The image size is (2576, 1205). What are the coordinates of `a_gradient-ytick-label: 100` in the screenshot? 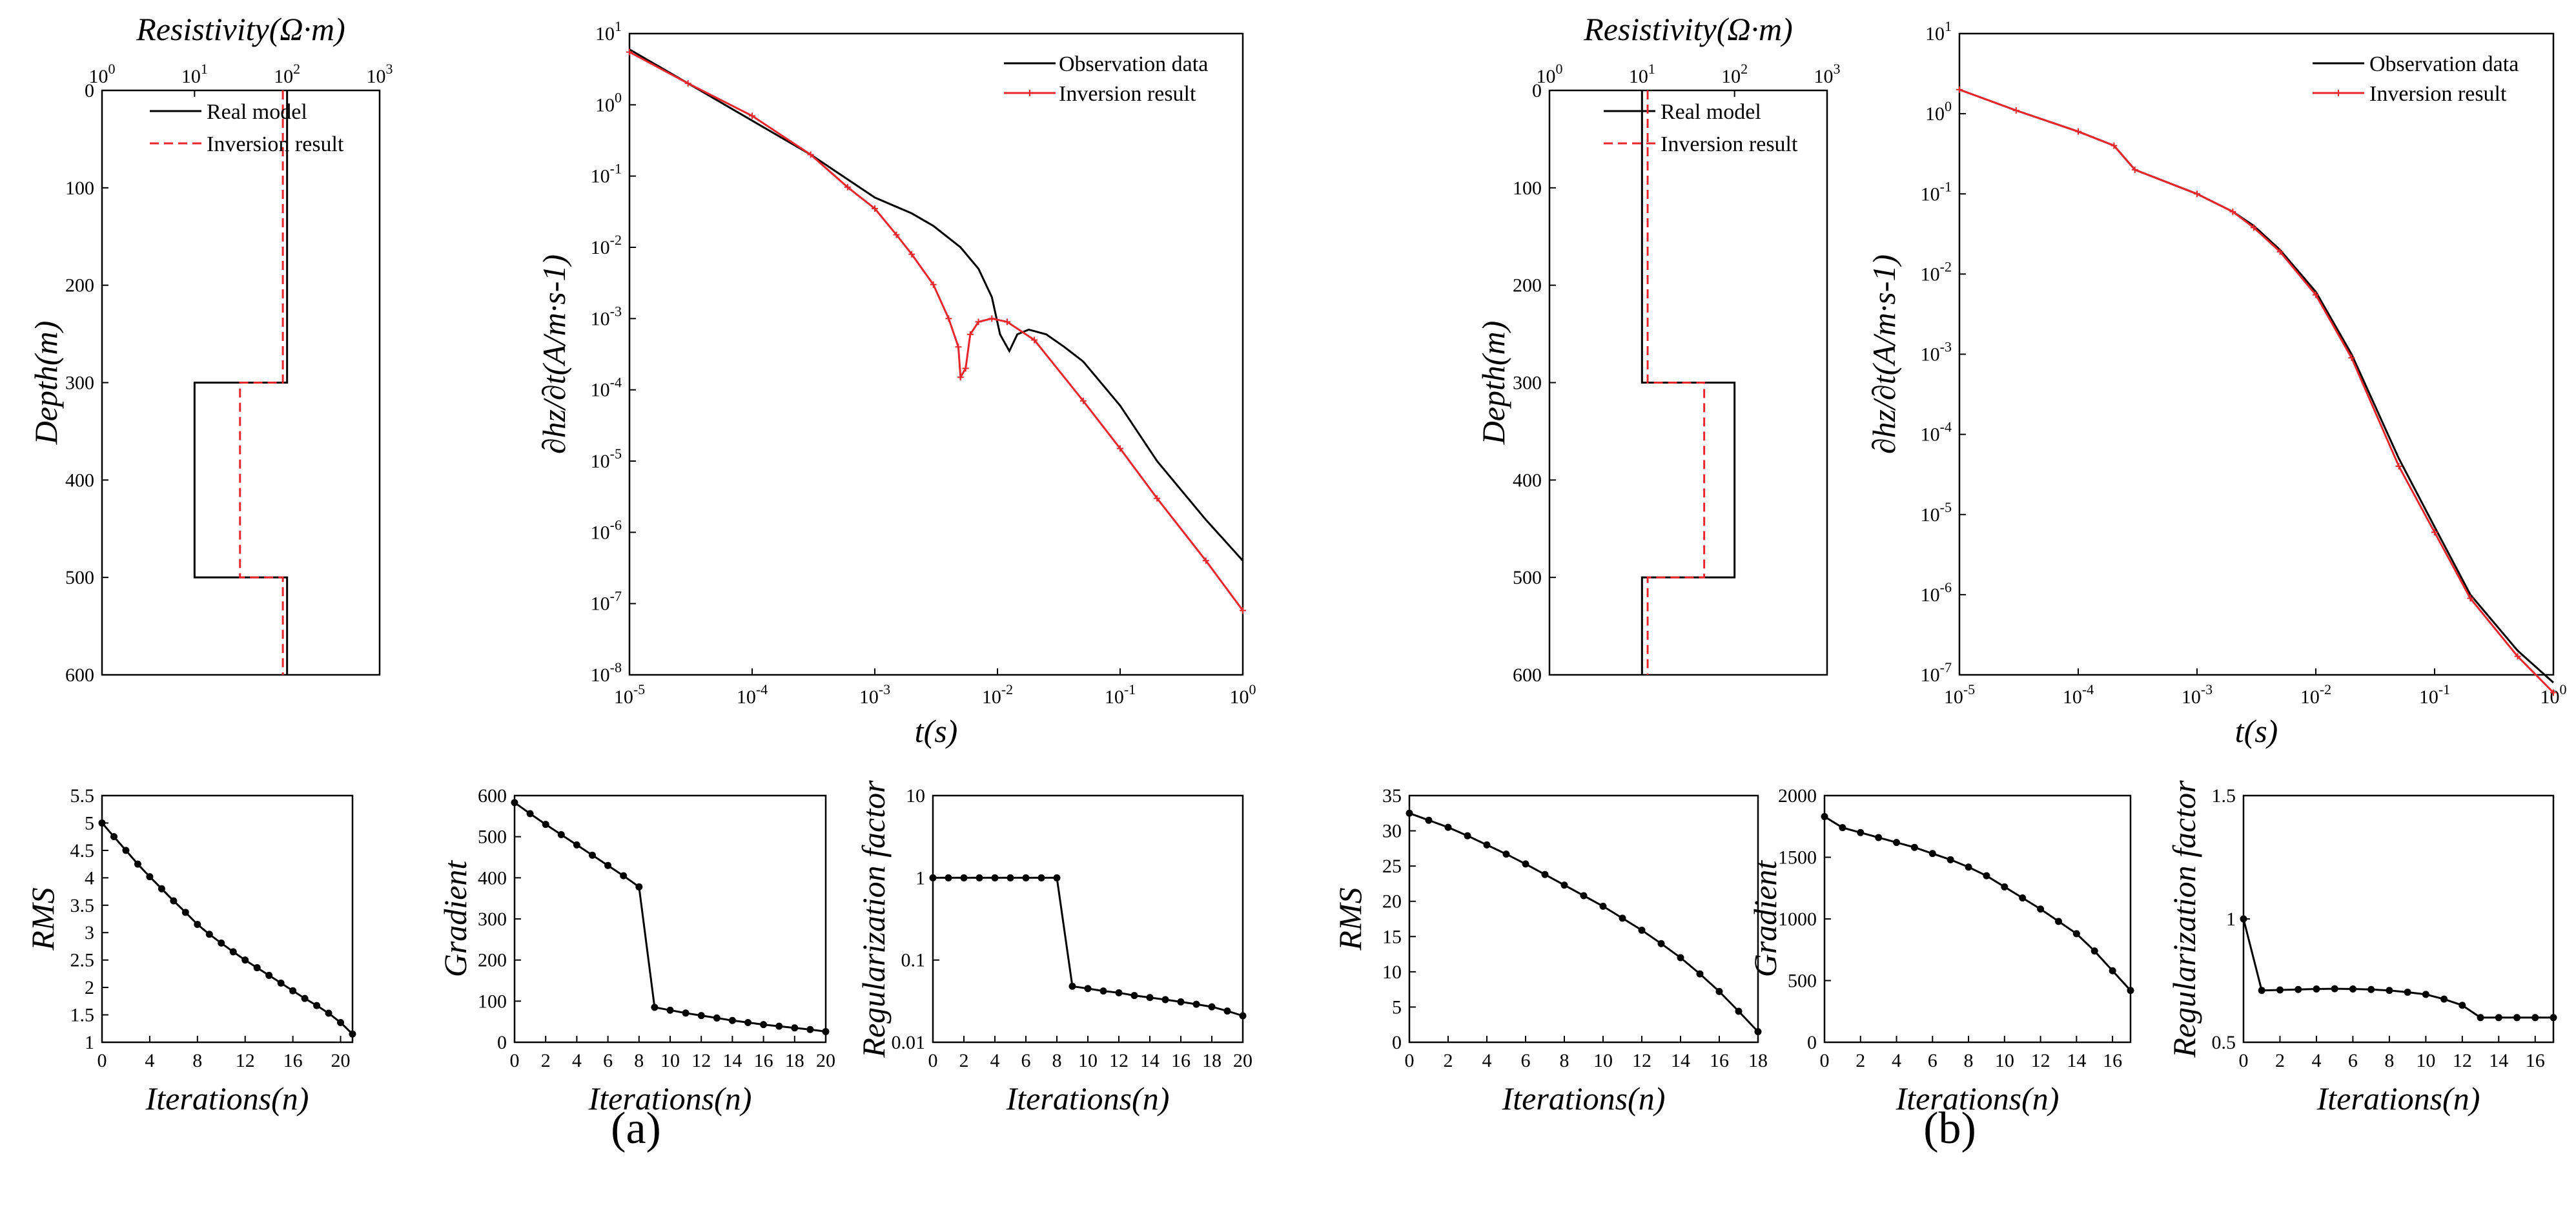 It's located at (492, 1001).